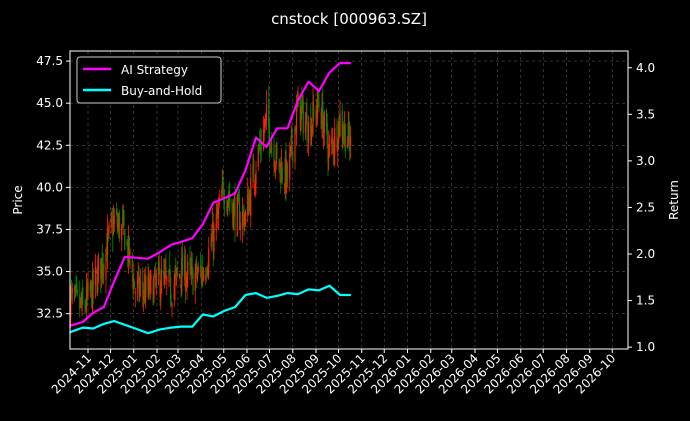 The height and width of the screenshot is (421, 690). What do you see at coordinates (49, 272) in the screenshot?
I see `left-y-tick-label: 35.0` at bounding box center [49, 272].